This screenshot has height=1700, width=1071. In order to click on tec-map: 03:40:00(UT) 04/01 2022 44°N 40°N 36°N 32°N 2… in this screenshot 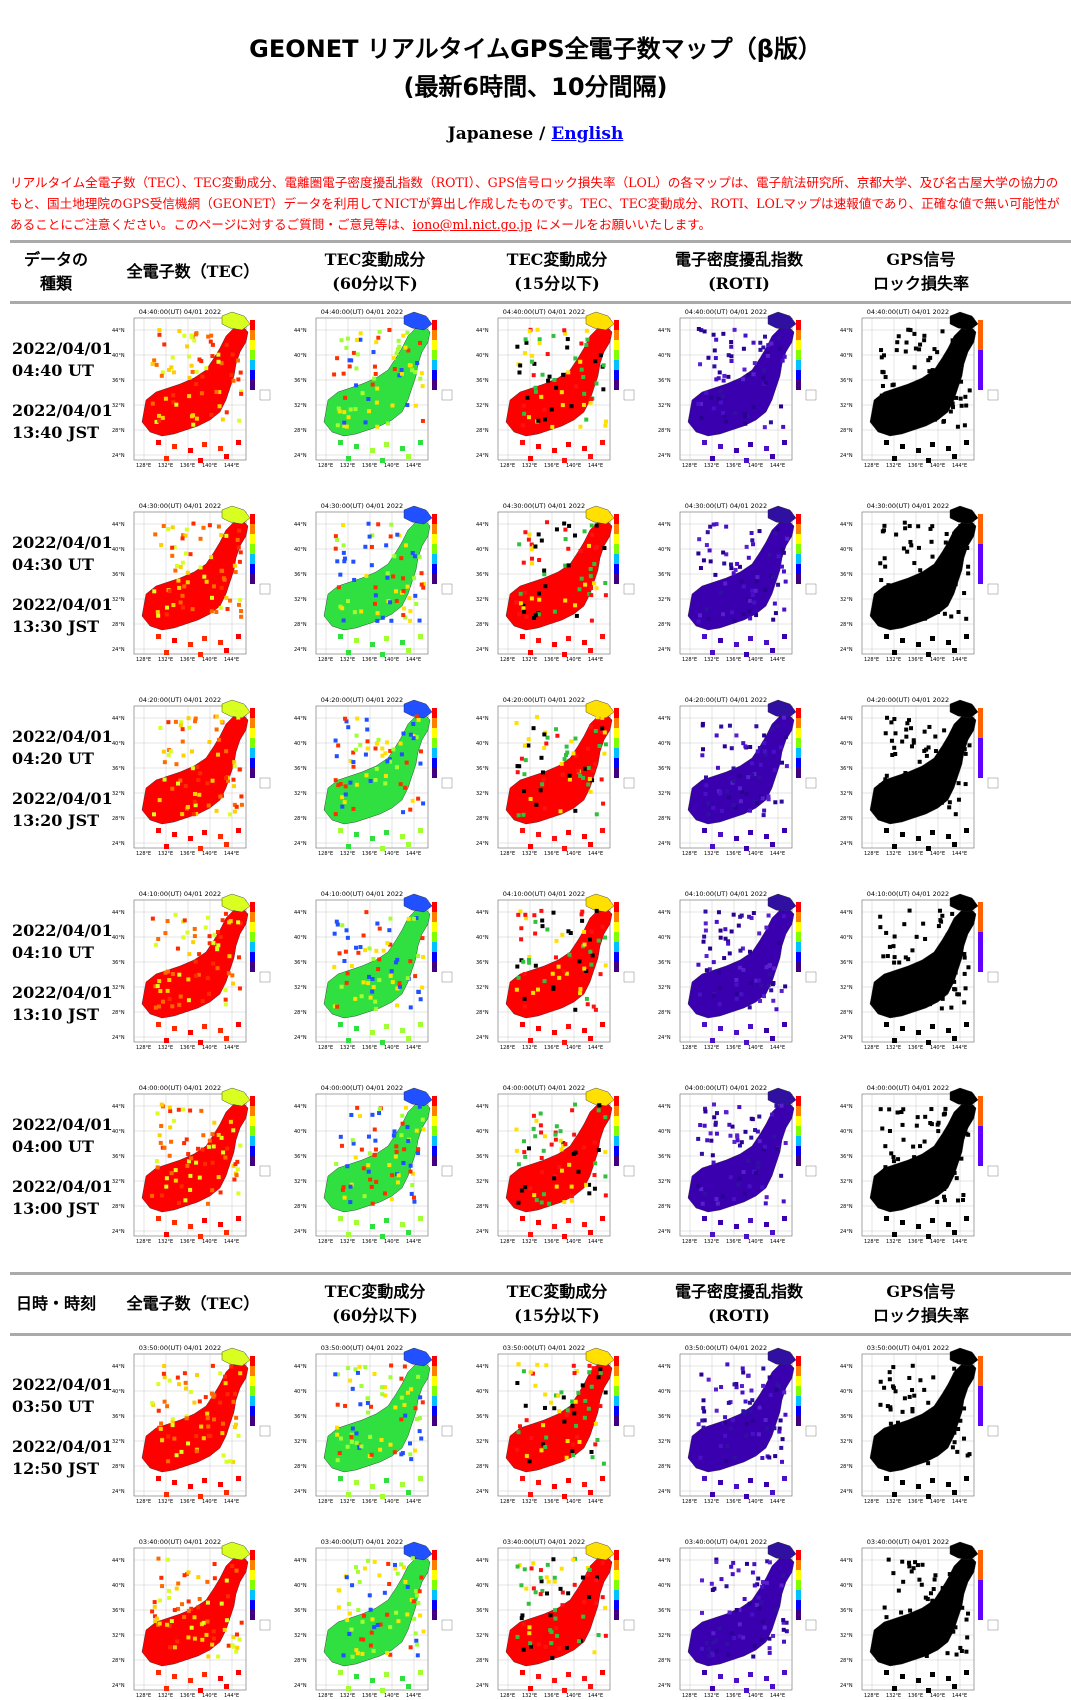, I will do `click(191, 1618)`.